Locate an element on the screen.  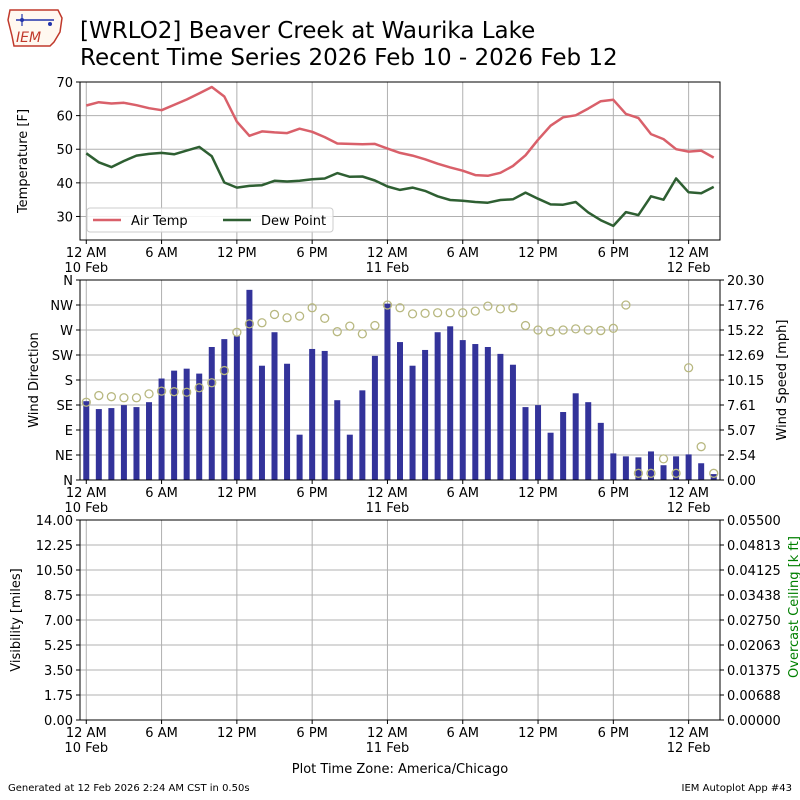
y-tick-label: 7.00 is located at coordinates (58, 621).